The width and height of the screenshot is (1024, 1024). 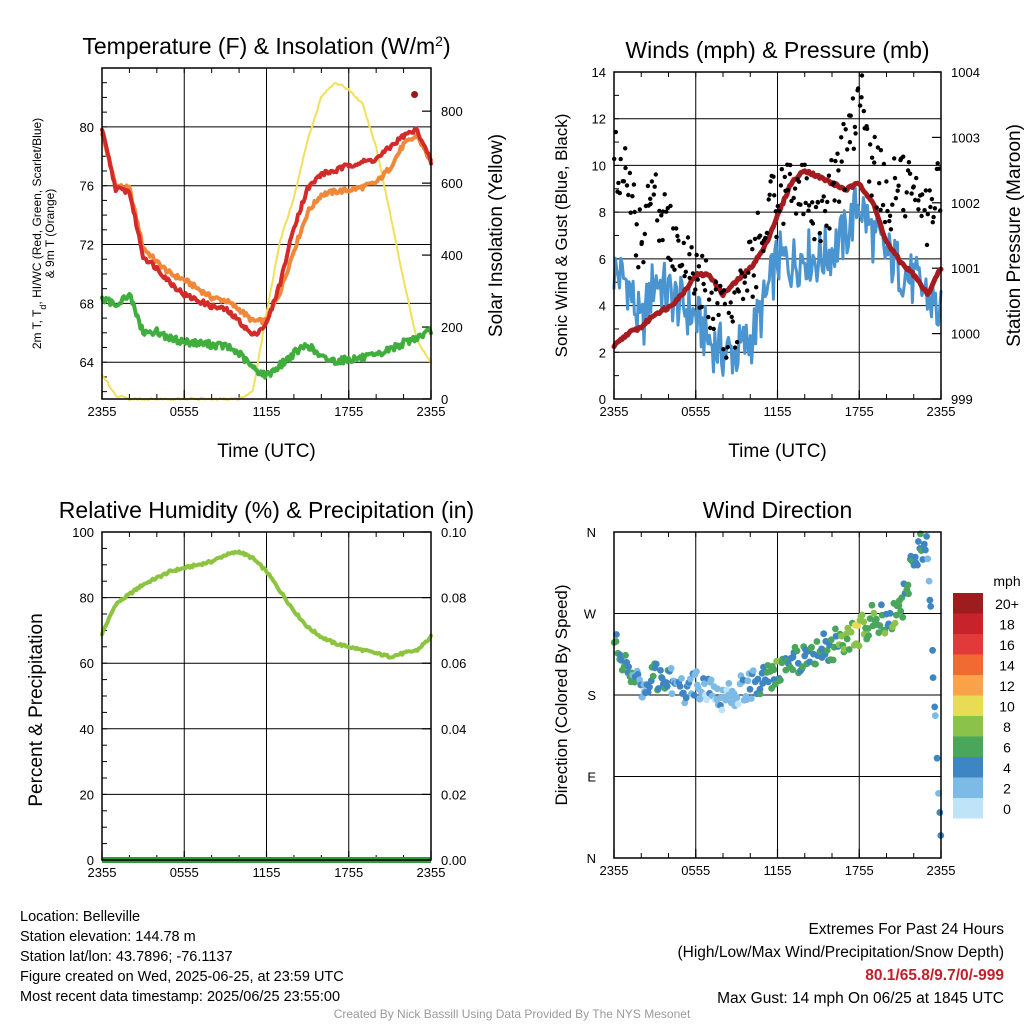 I want to click on y-tick-label: 10, so click(x=599, y=165).